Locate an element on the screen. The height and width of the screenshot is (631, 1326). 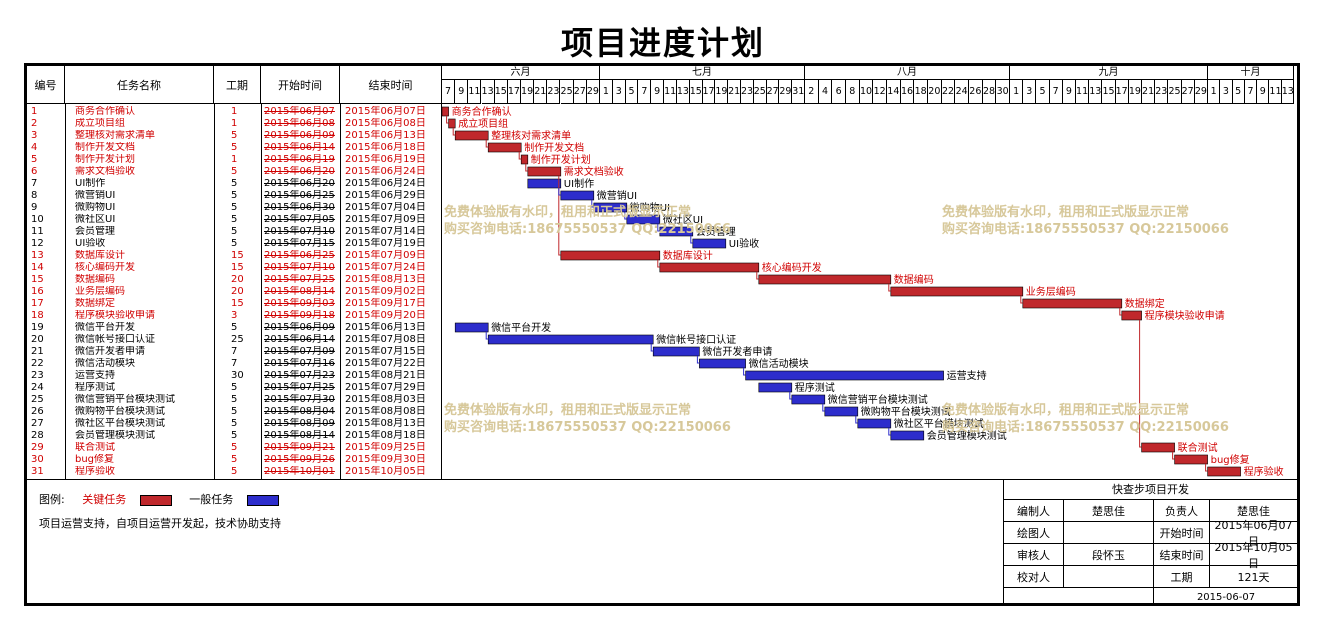
day-header: 1 is located at coordinates (606, 92).